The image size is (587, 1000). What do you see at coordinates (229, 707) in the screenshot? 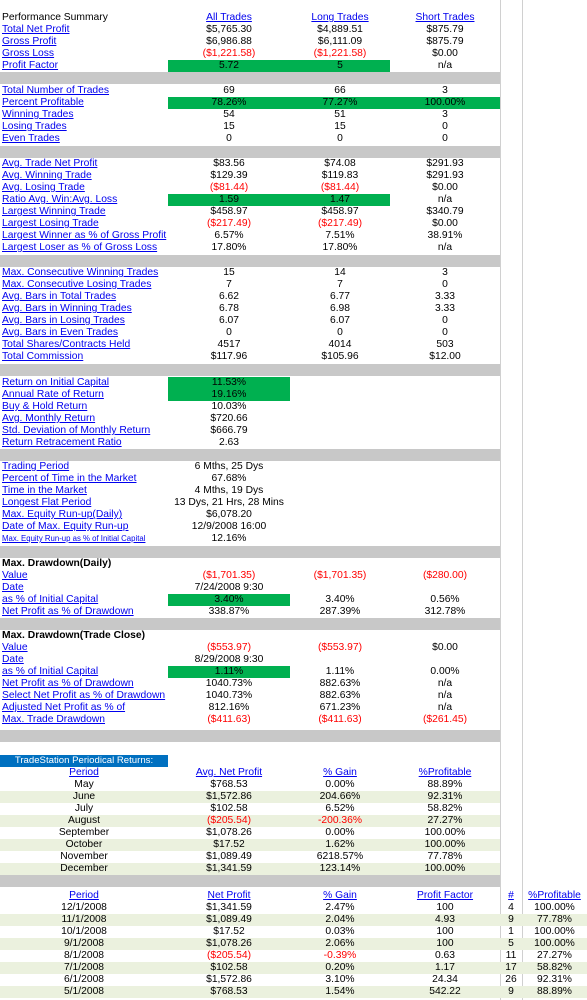
I see `all-trades-value: 812.16%` at bounding box center [229, 707].